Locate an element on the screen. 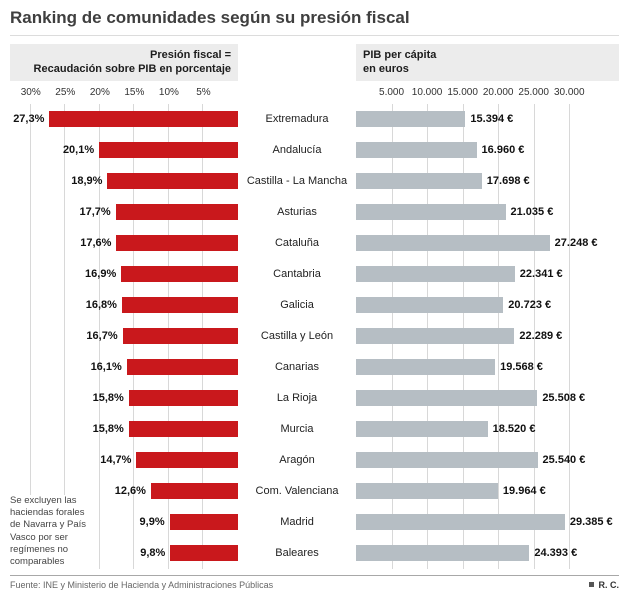  presion-value-label: 15,8% is located at coordinates (108, 398).